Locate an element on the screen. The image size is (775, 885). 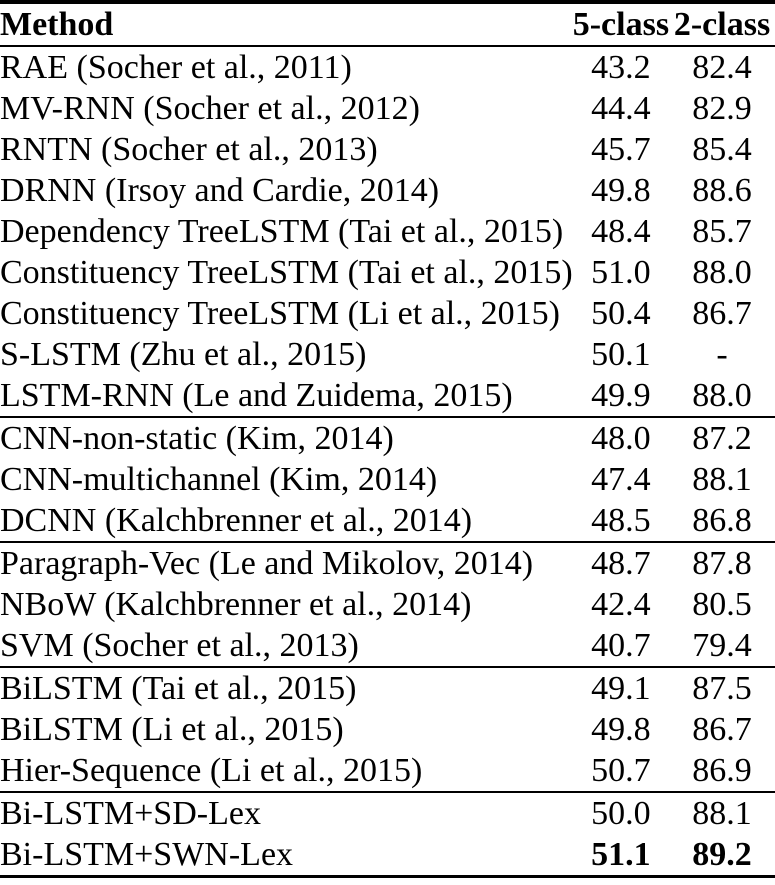
column-header-5class: 5-class is located at coordinates (621, 24).